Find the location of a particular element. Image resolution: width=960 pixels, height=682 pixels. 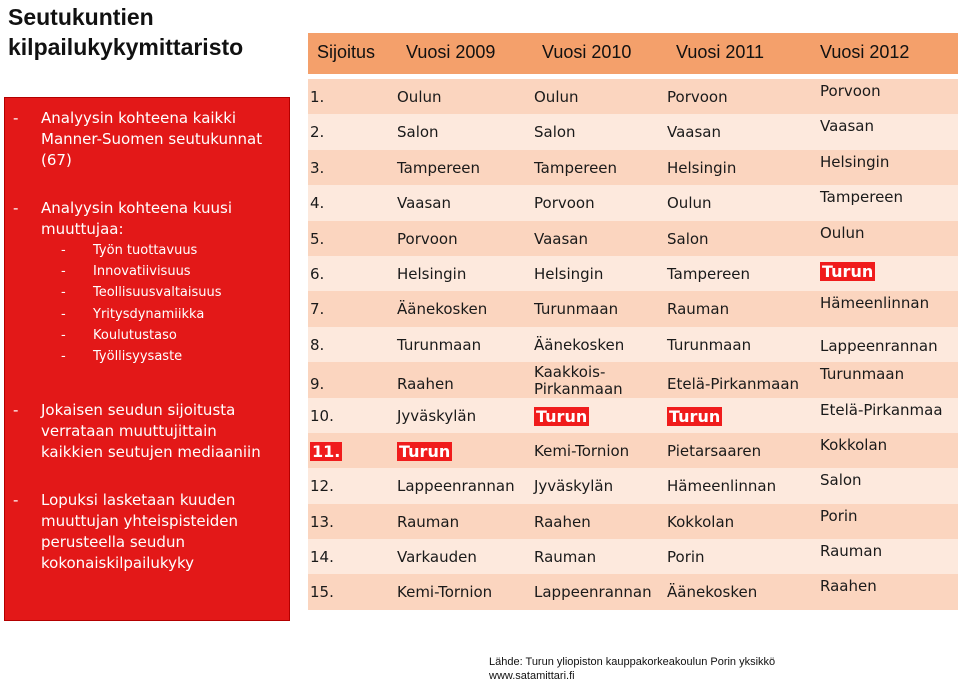

table-row: 15. Kemi-Tornion Lappeenrannan Äänekosken is located at coordinates (560, 592).